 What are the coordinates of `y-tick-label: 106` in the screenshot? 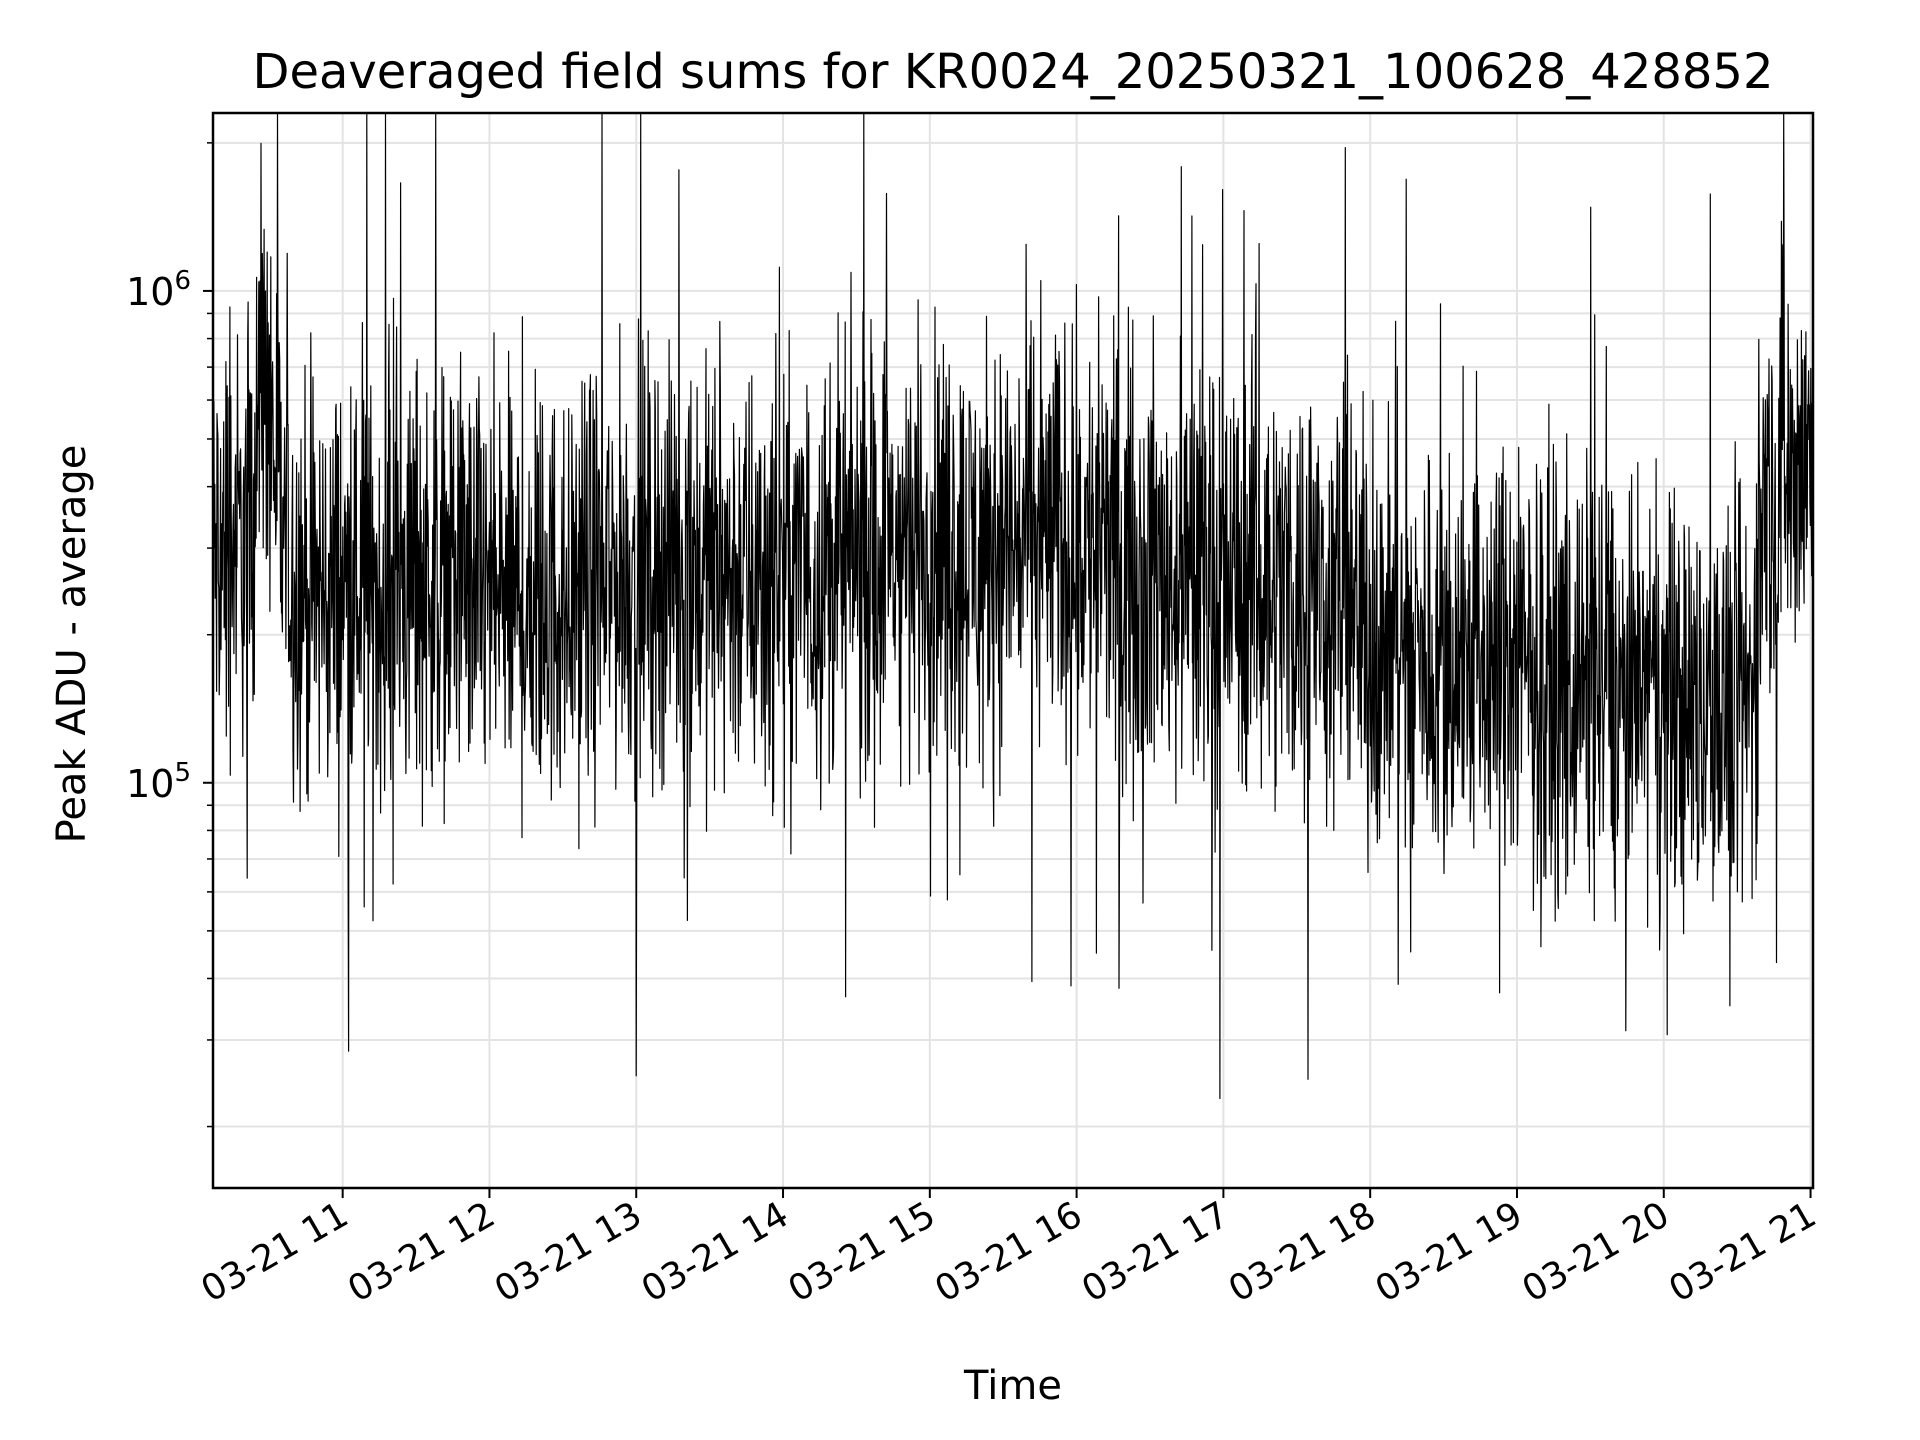 It's located at (158, 290).